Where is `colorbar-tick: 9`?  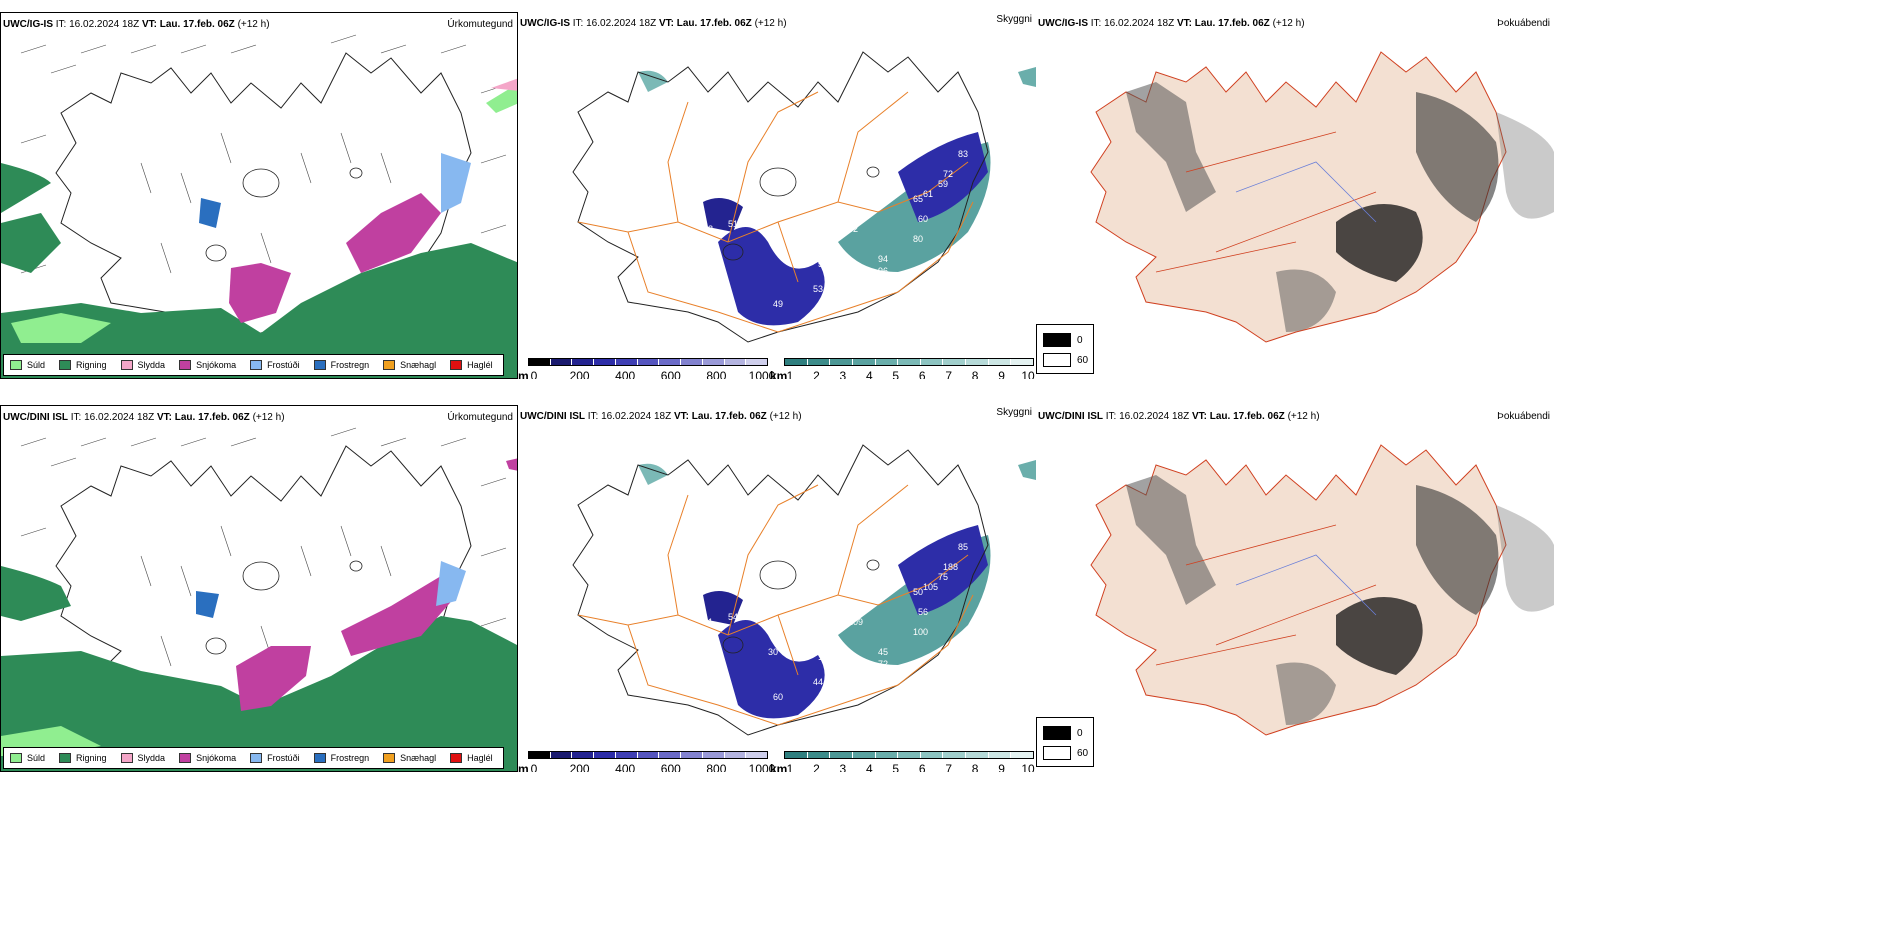
colorbar-tick: 9 is located at coordinates (1001, 767).